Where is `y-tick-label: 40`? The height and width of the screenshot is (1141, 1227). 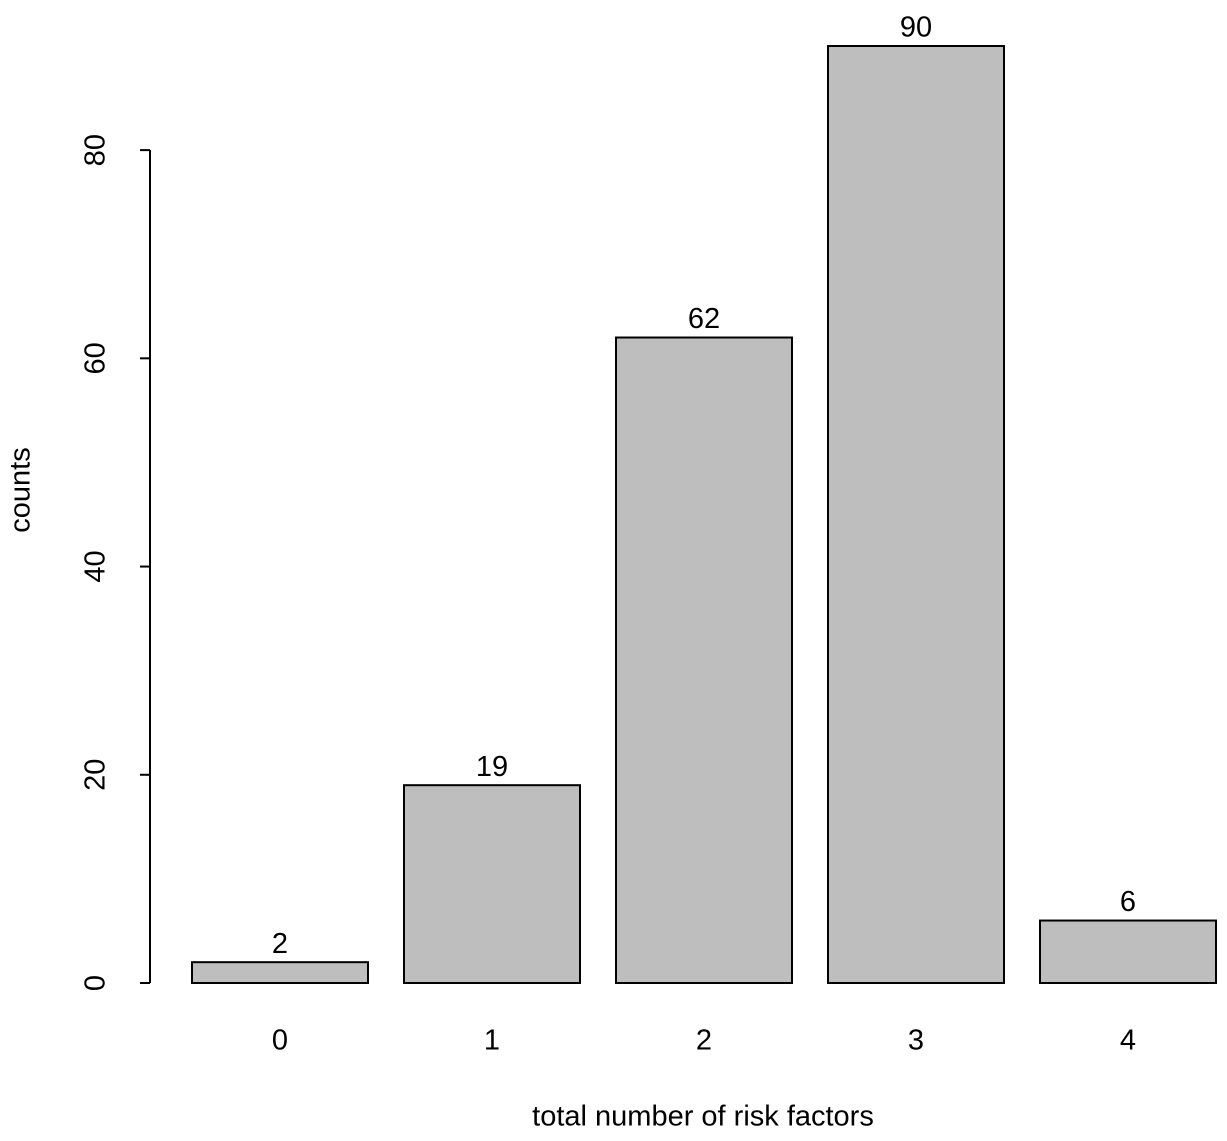 y-tick-label: 40 is located at coordinates (96, 566).